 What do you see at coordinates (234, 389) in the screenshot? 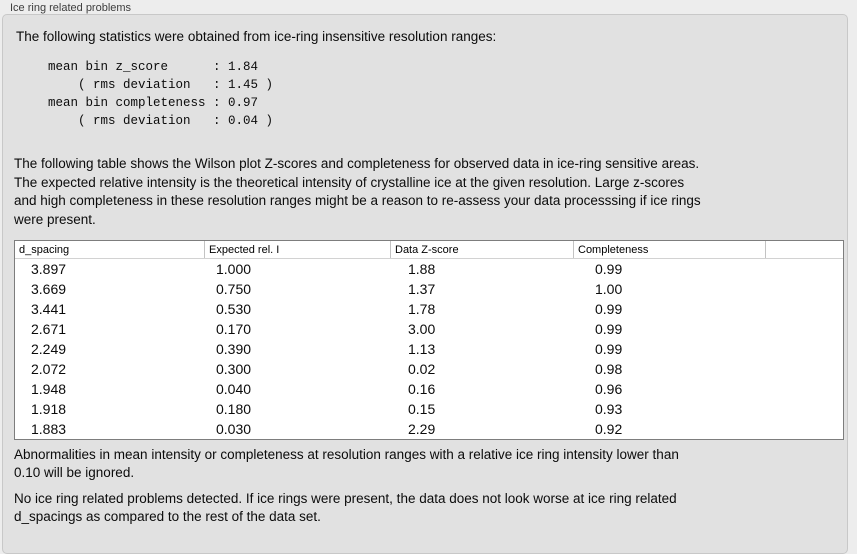
I see `cell-expected-rel-i: 0.040` at bounding box center [234, 389].